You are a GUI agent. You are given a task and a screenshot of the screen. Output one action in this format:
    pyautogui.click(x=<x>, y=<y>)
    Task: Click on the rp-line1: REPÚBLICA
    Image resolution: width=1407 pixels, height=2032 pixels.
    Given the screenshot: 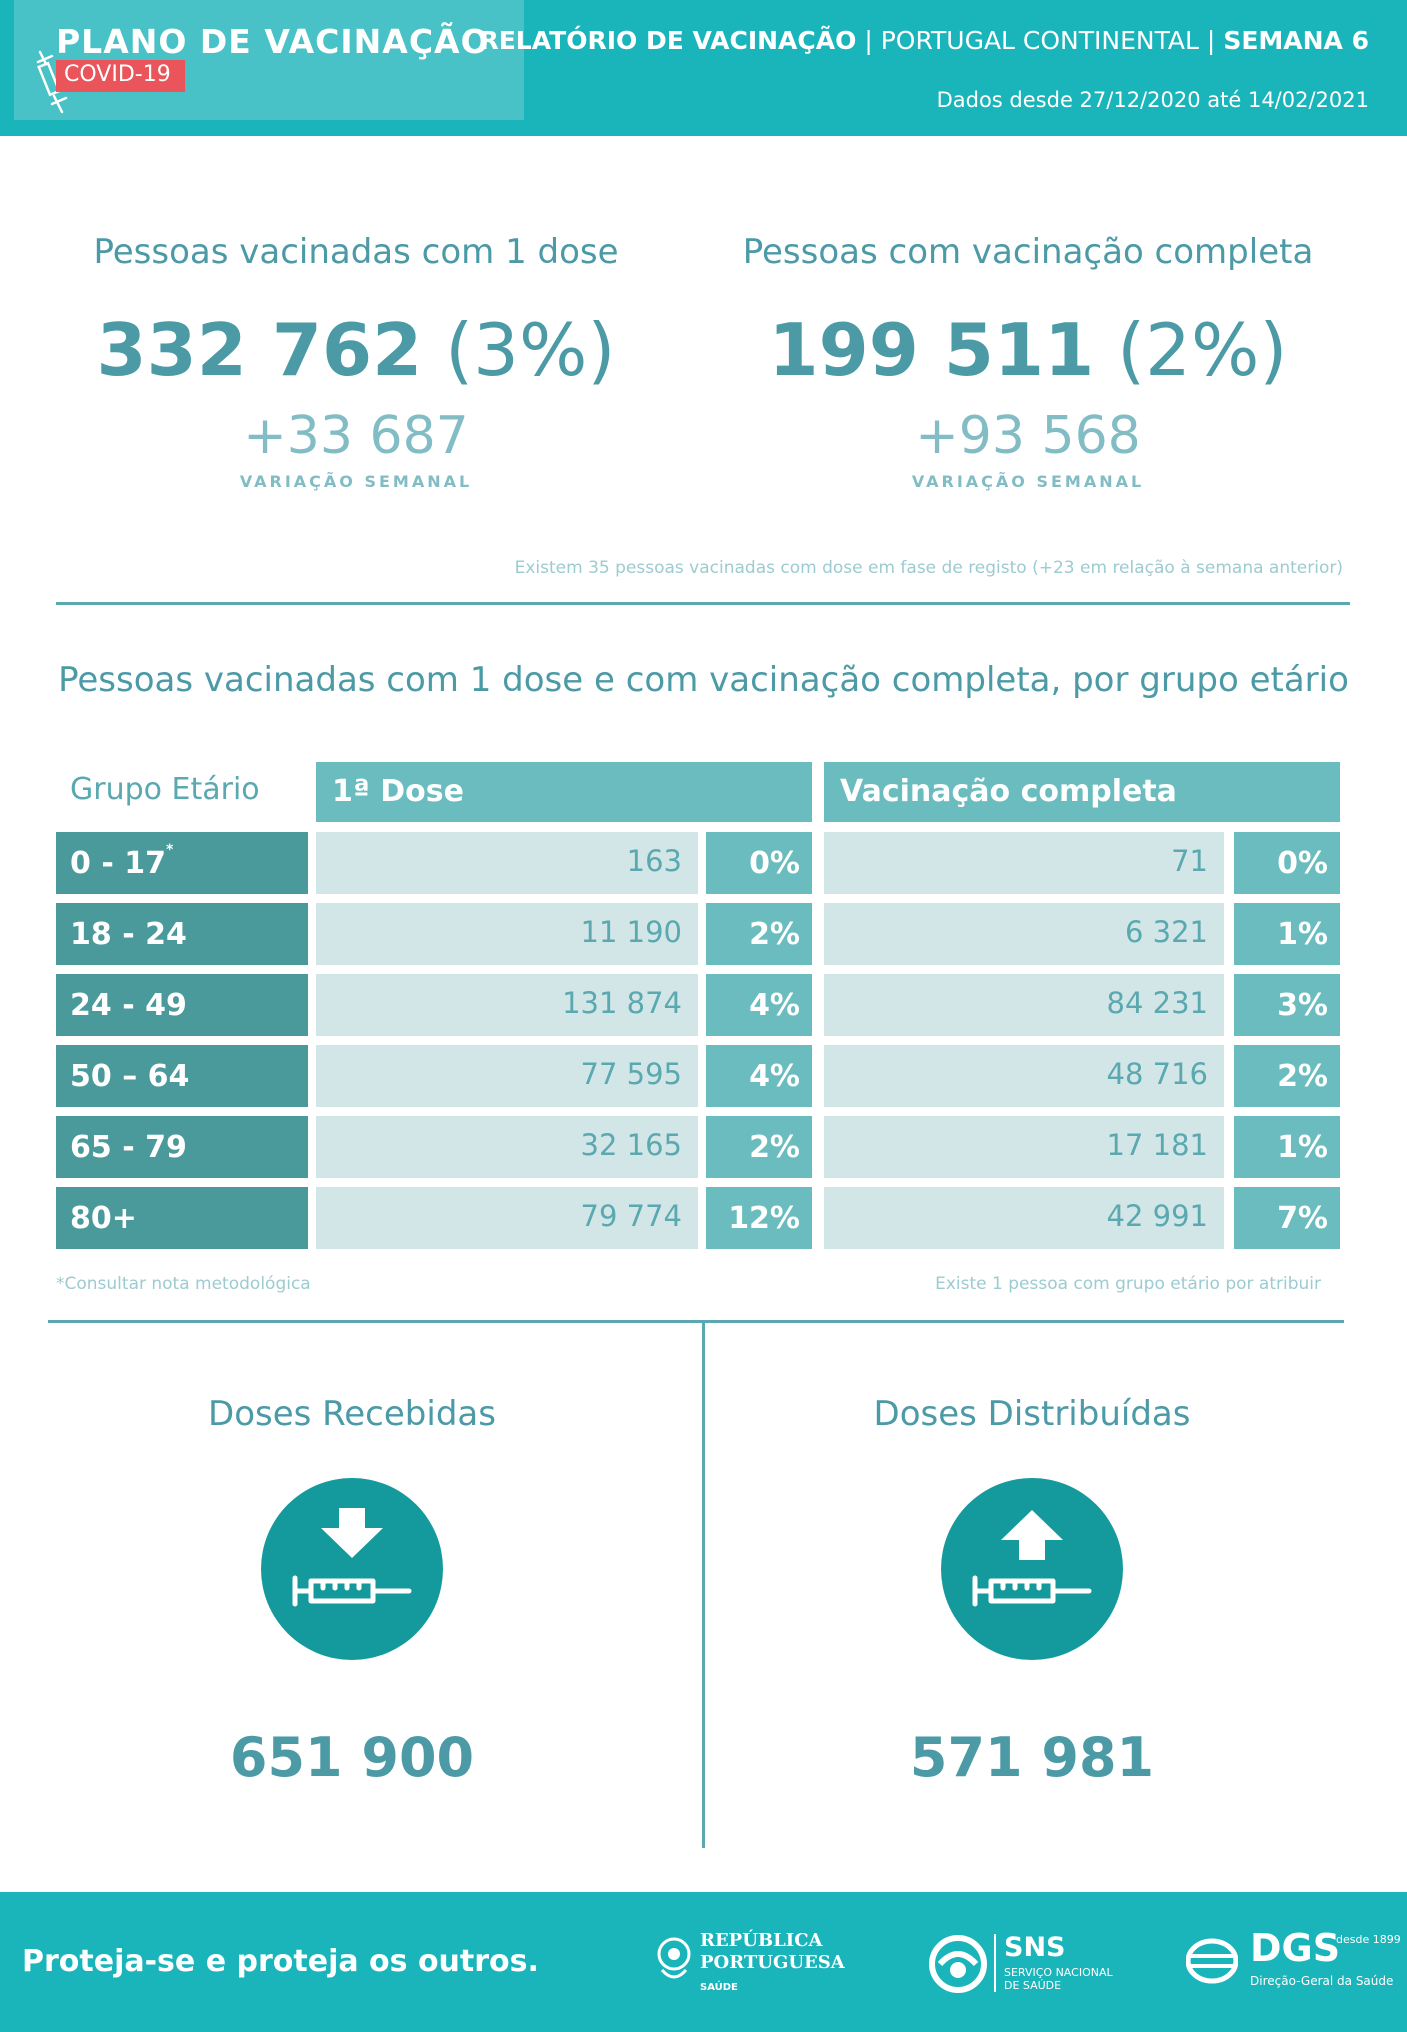 What is the action you would take?
    pyautogui.click(x=761, y=1940)
    